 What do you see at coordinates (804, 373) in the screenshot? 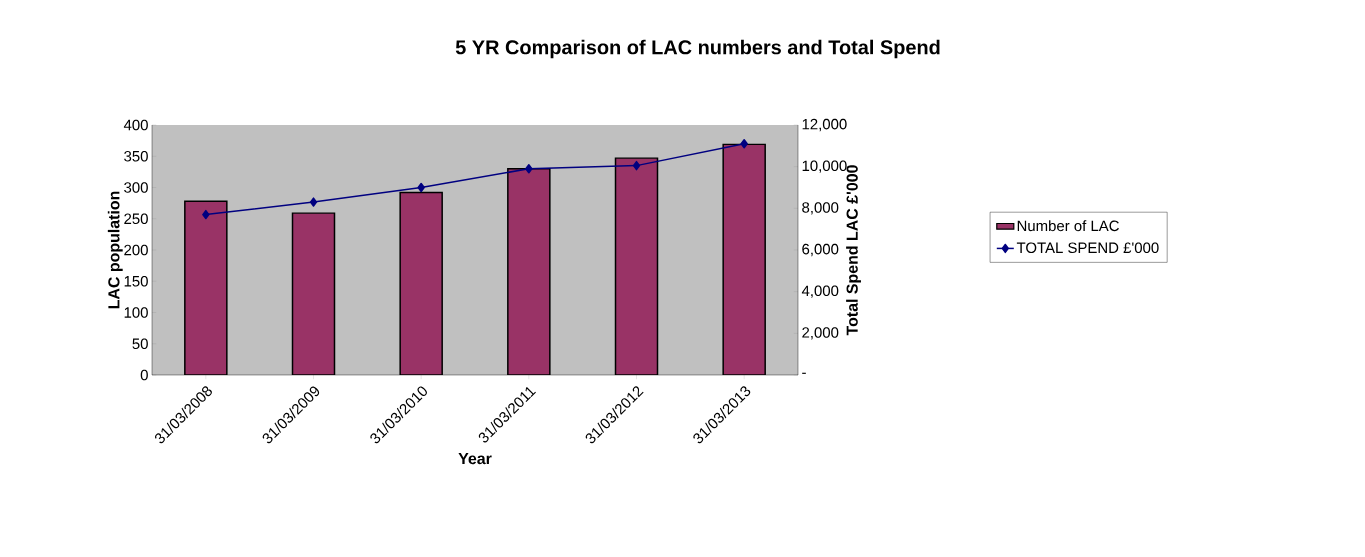
I see `y2-tick-label: -` at bounding box center [804, 373].